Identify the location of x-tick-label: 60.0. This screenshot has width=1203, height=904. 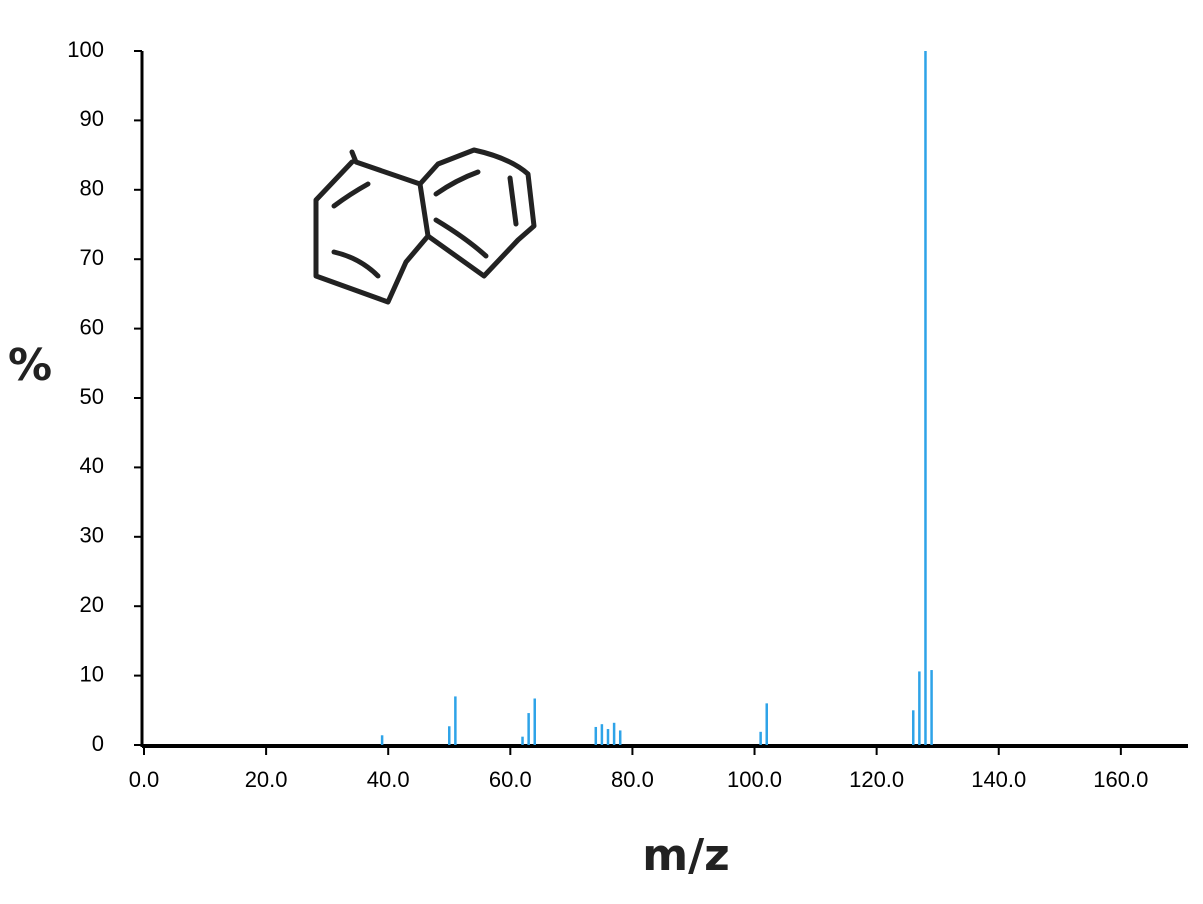
(510, 779).